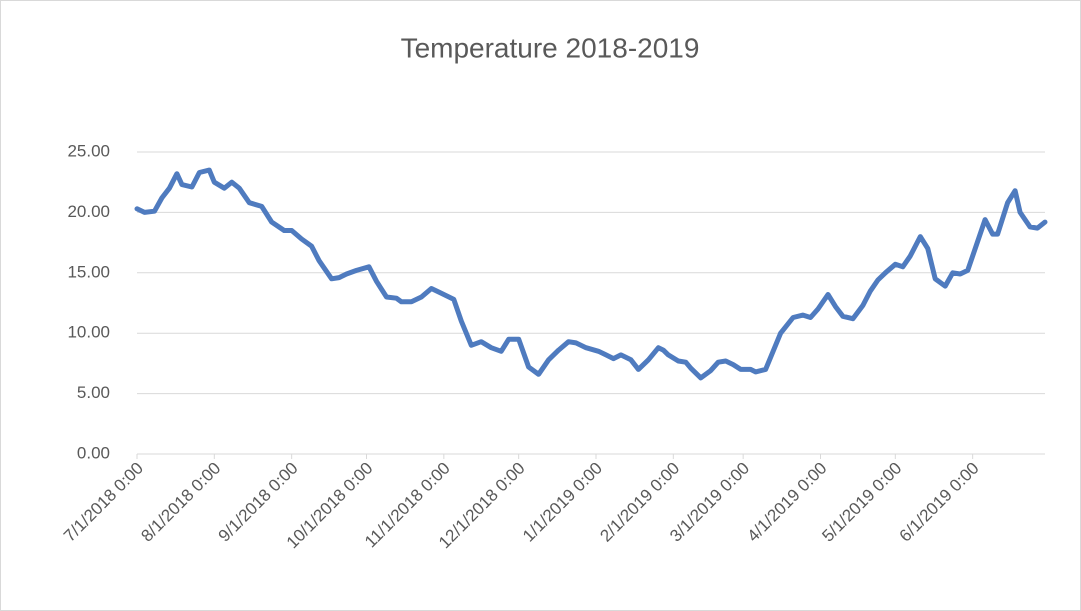 This screenshot has width=1081, height=611. I want to click on y-tick-label: 25.00, so click(88, 150).